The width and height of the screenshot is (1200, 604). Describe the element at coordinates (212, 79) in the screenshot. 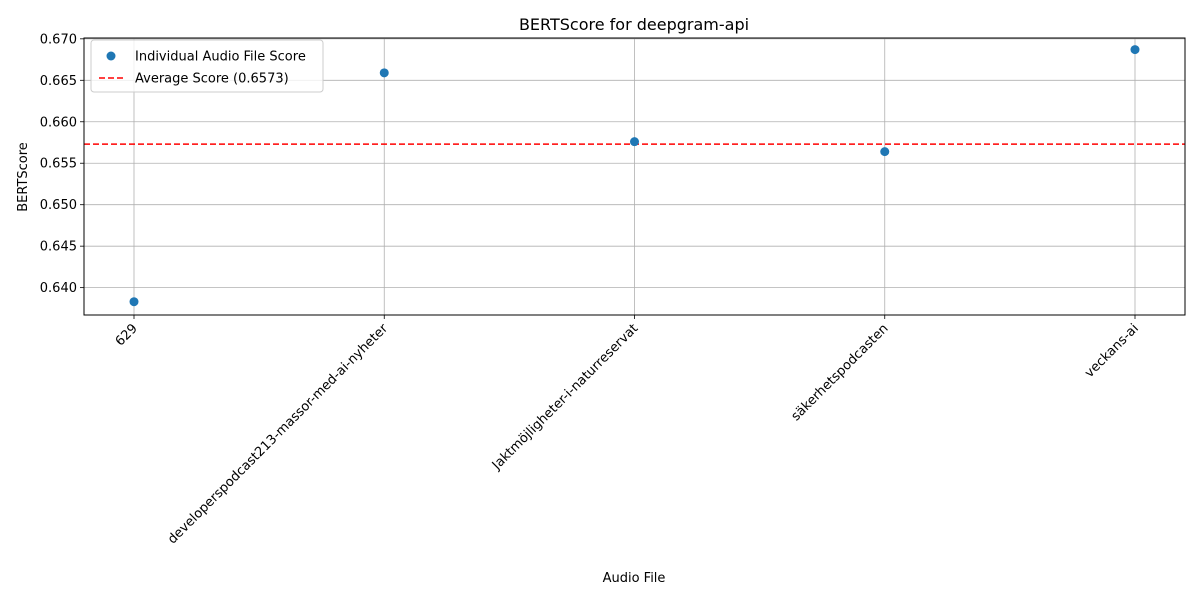

I see `legend-label-average: Average Score (0.6573)` at that location.